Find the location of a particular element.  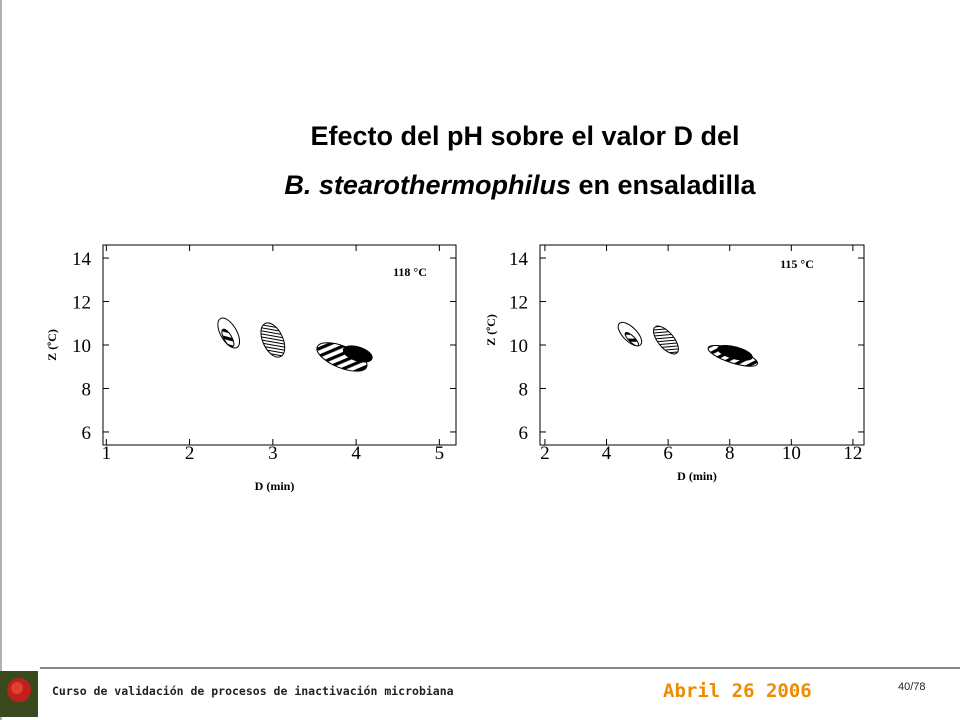

x-tick-label: 8 is located at coordinates (730, 453).